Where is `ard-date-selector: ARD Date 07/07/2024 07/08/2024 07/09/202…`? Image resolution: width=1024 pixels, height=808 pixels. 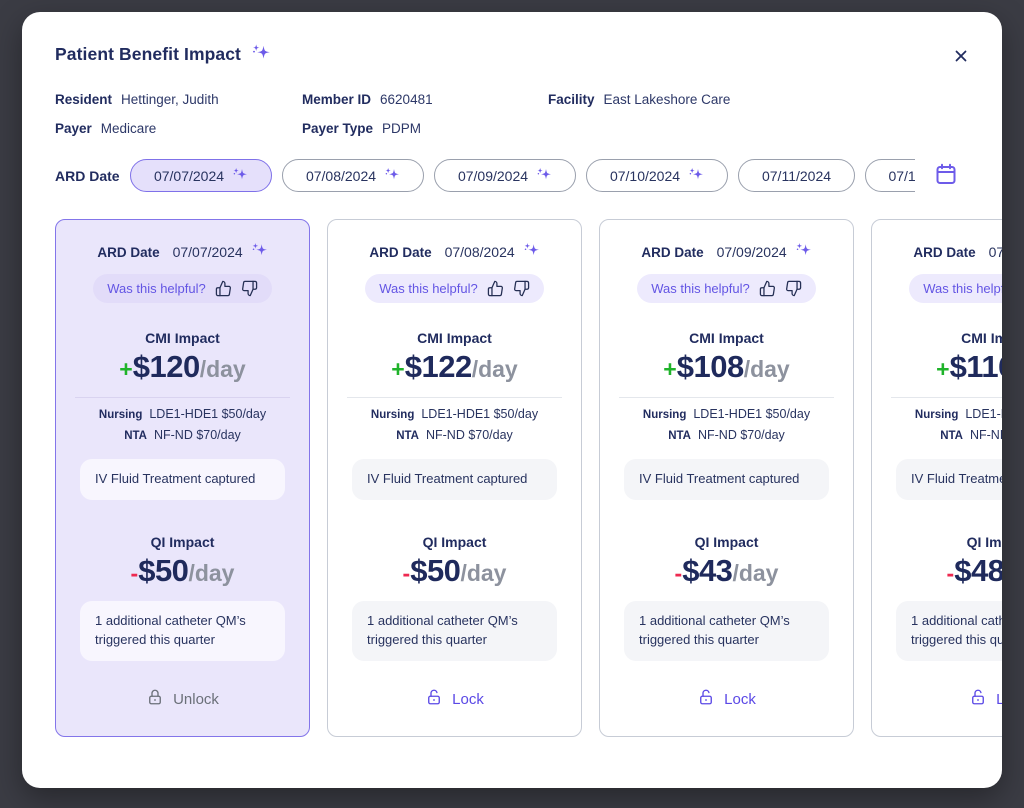 ard-date-selector: ARD Date 07/07/2024 07/08/2024 07/09/202… is located at coordinates (528, 175).